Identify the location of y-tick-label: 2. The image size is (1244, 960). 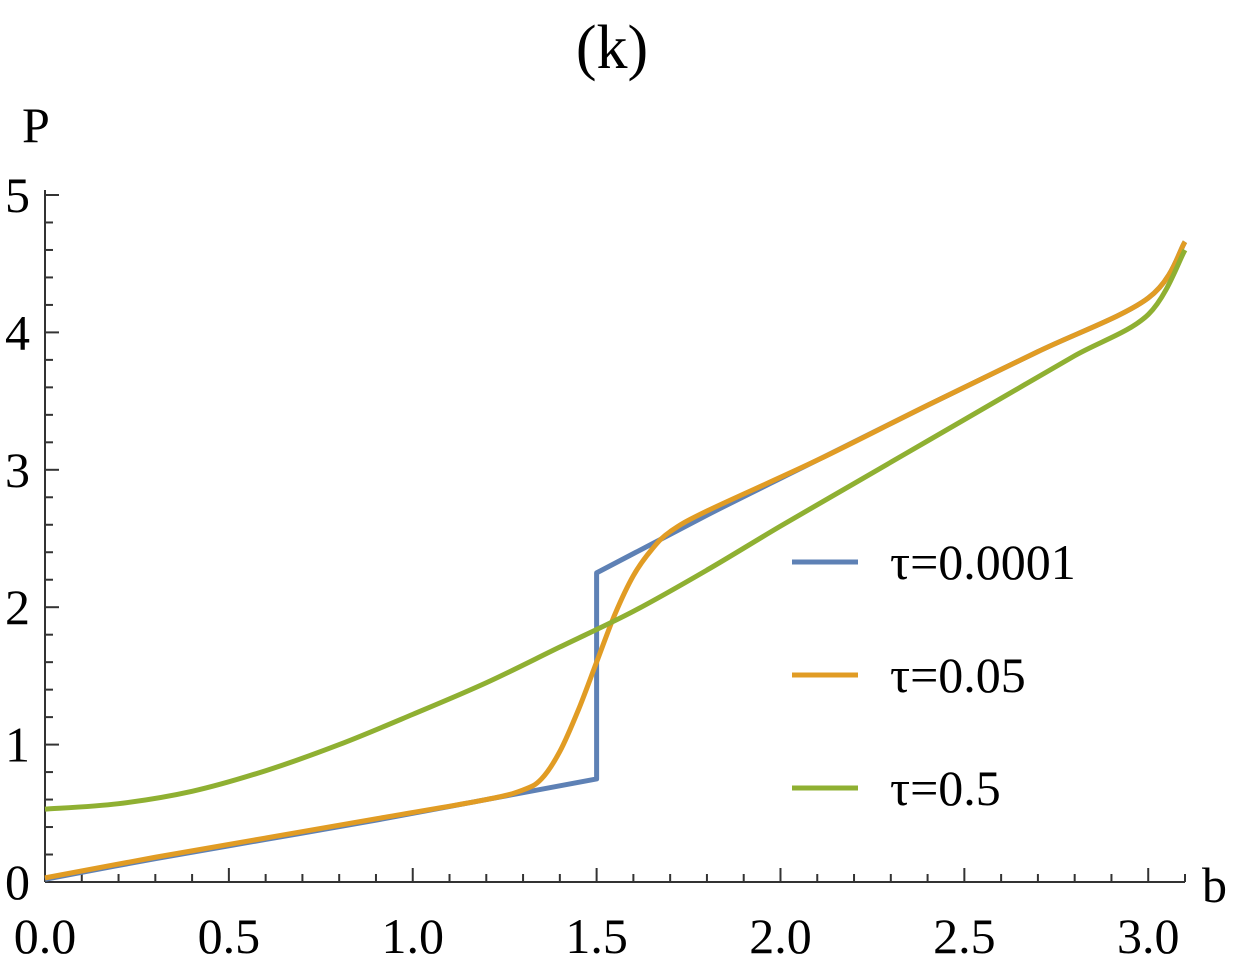
(17, 607).